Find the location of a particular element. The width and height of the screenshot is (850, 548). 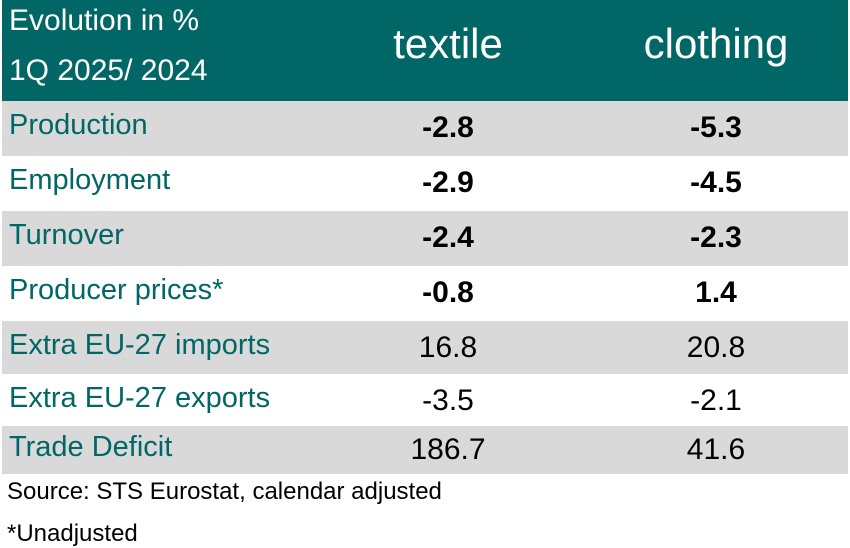

source-note: Source: STS Eurostat, calendar adjusted is located at coordinates (224, 491).